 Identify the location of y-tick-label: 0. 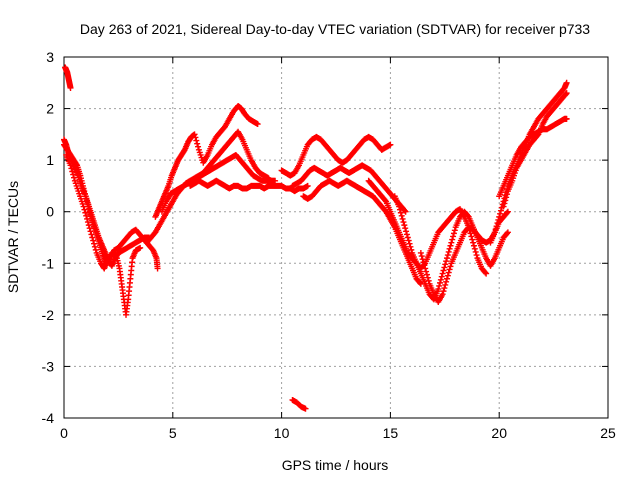
(50, 212).